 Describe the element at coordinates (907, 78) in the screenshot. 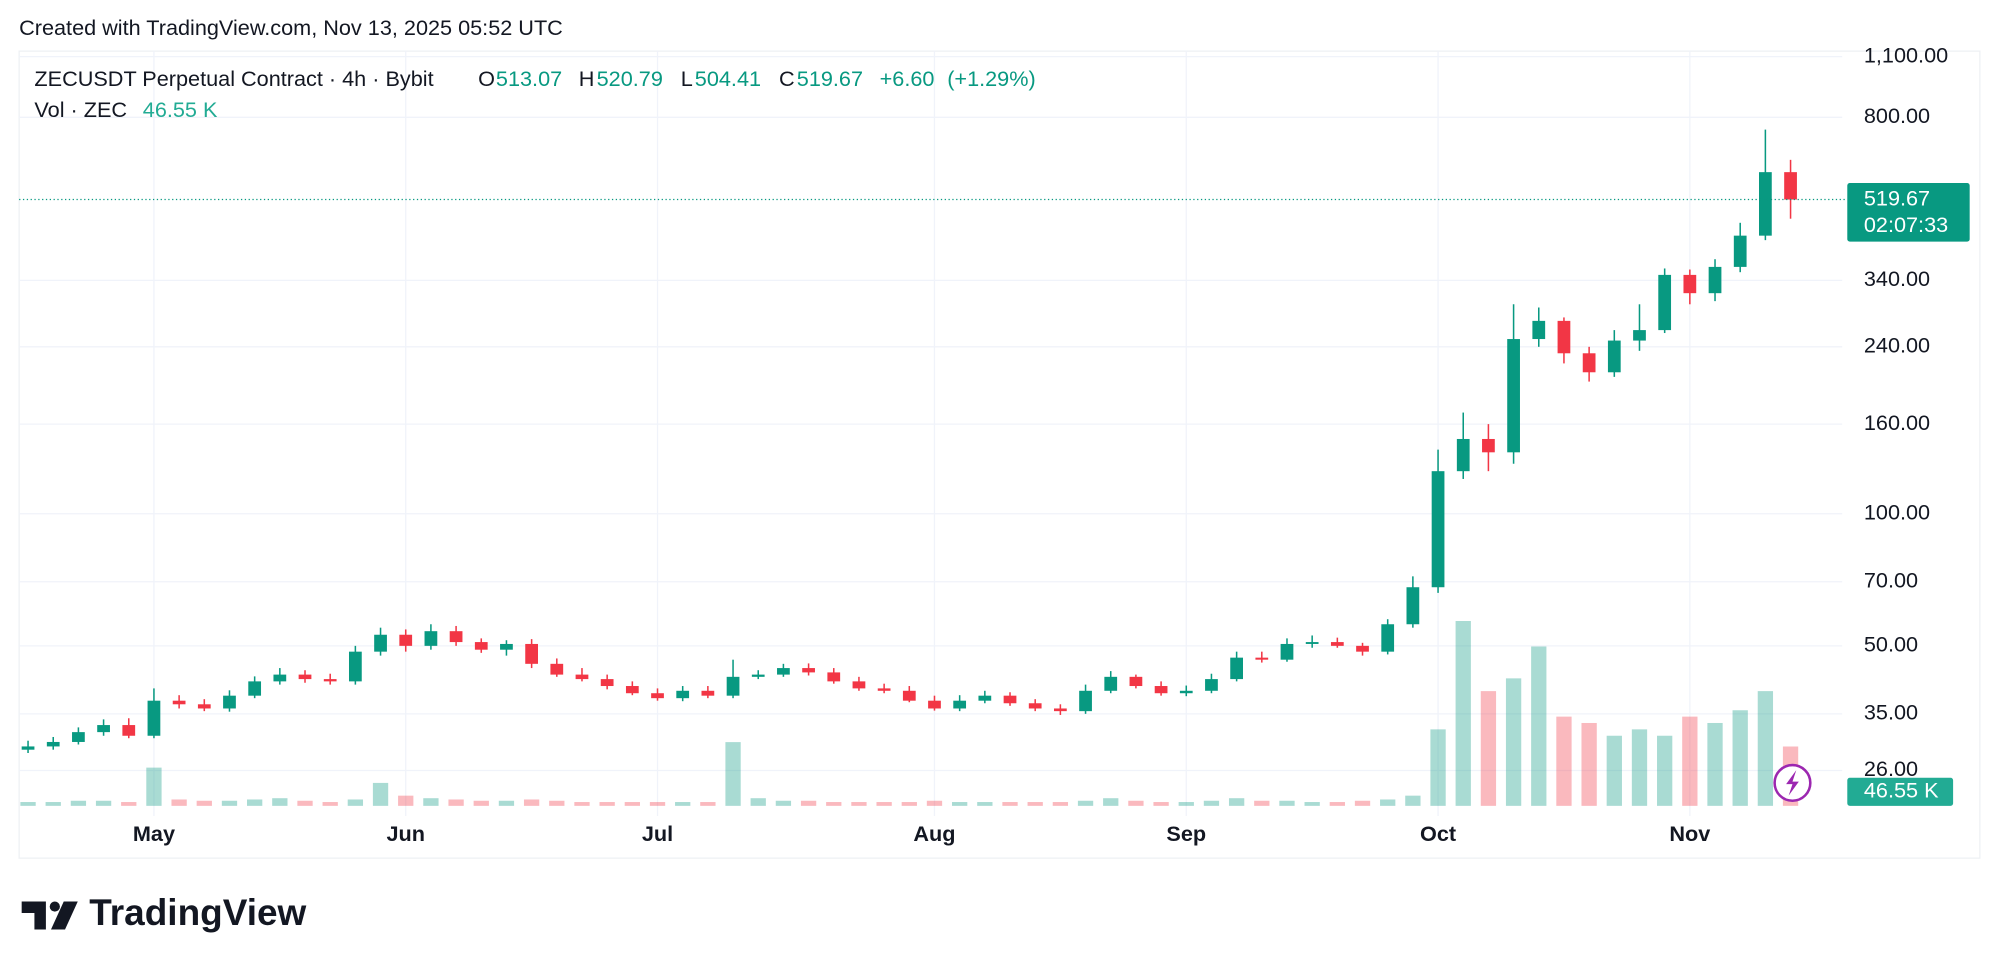

I see `change-value: +6.60` at that location.